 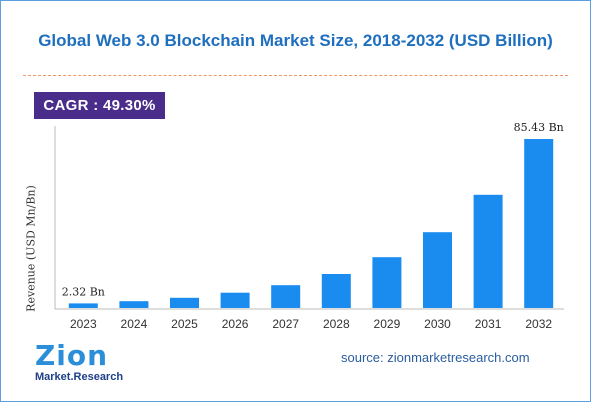 What do you see at coordinates (235, 300) in the screenshot?
I see `bar-2026` at bounding box center [235, 300].